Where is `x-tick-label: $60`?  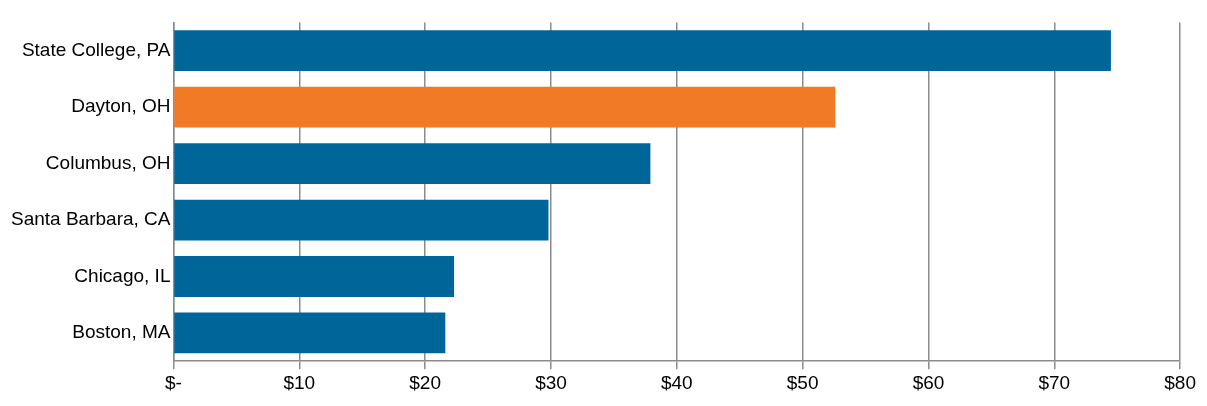 x-tick-label: $60 is located at coordinates (928, 382).